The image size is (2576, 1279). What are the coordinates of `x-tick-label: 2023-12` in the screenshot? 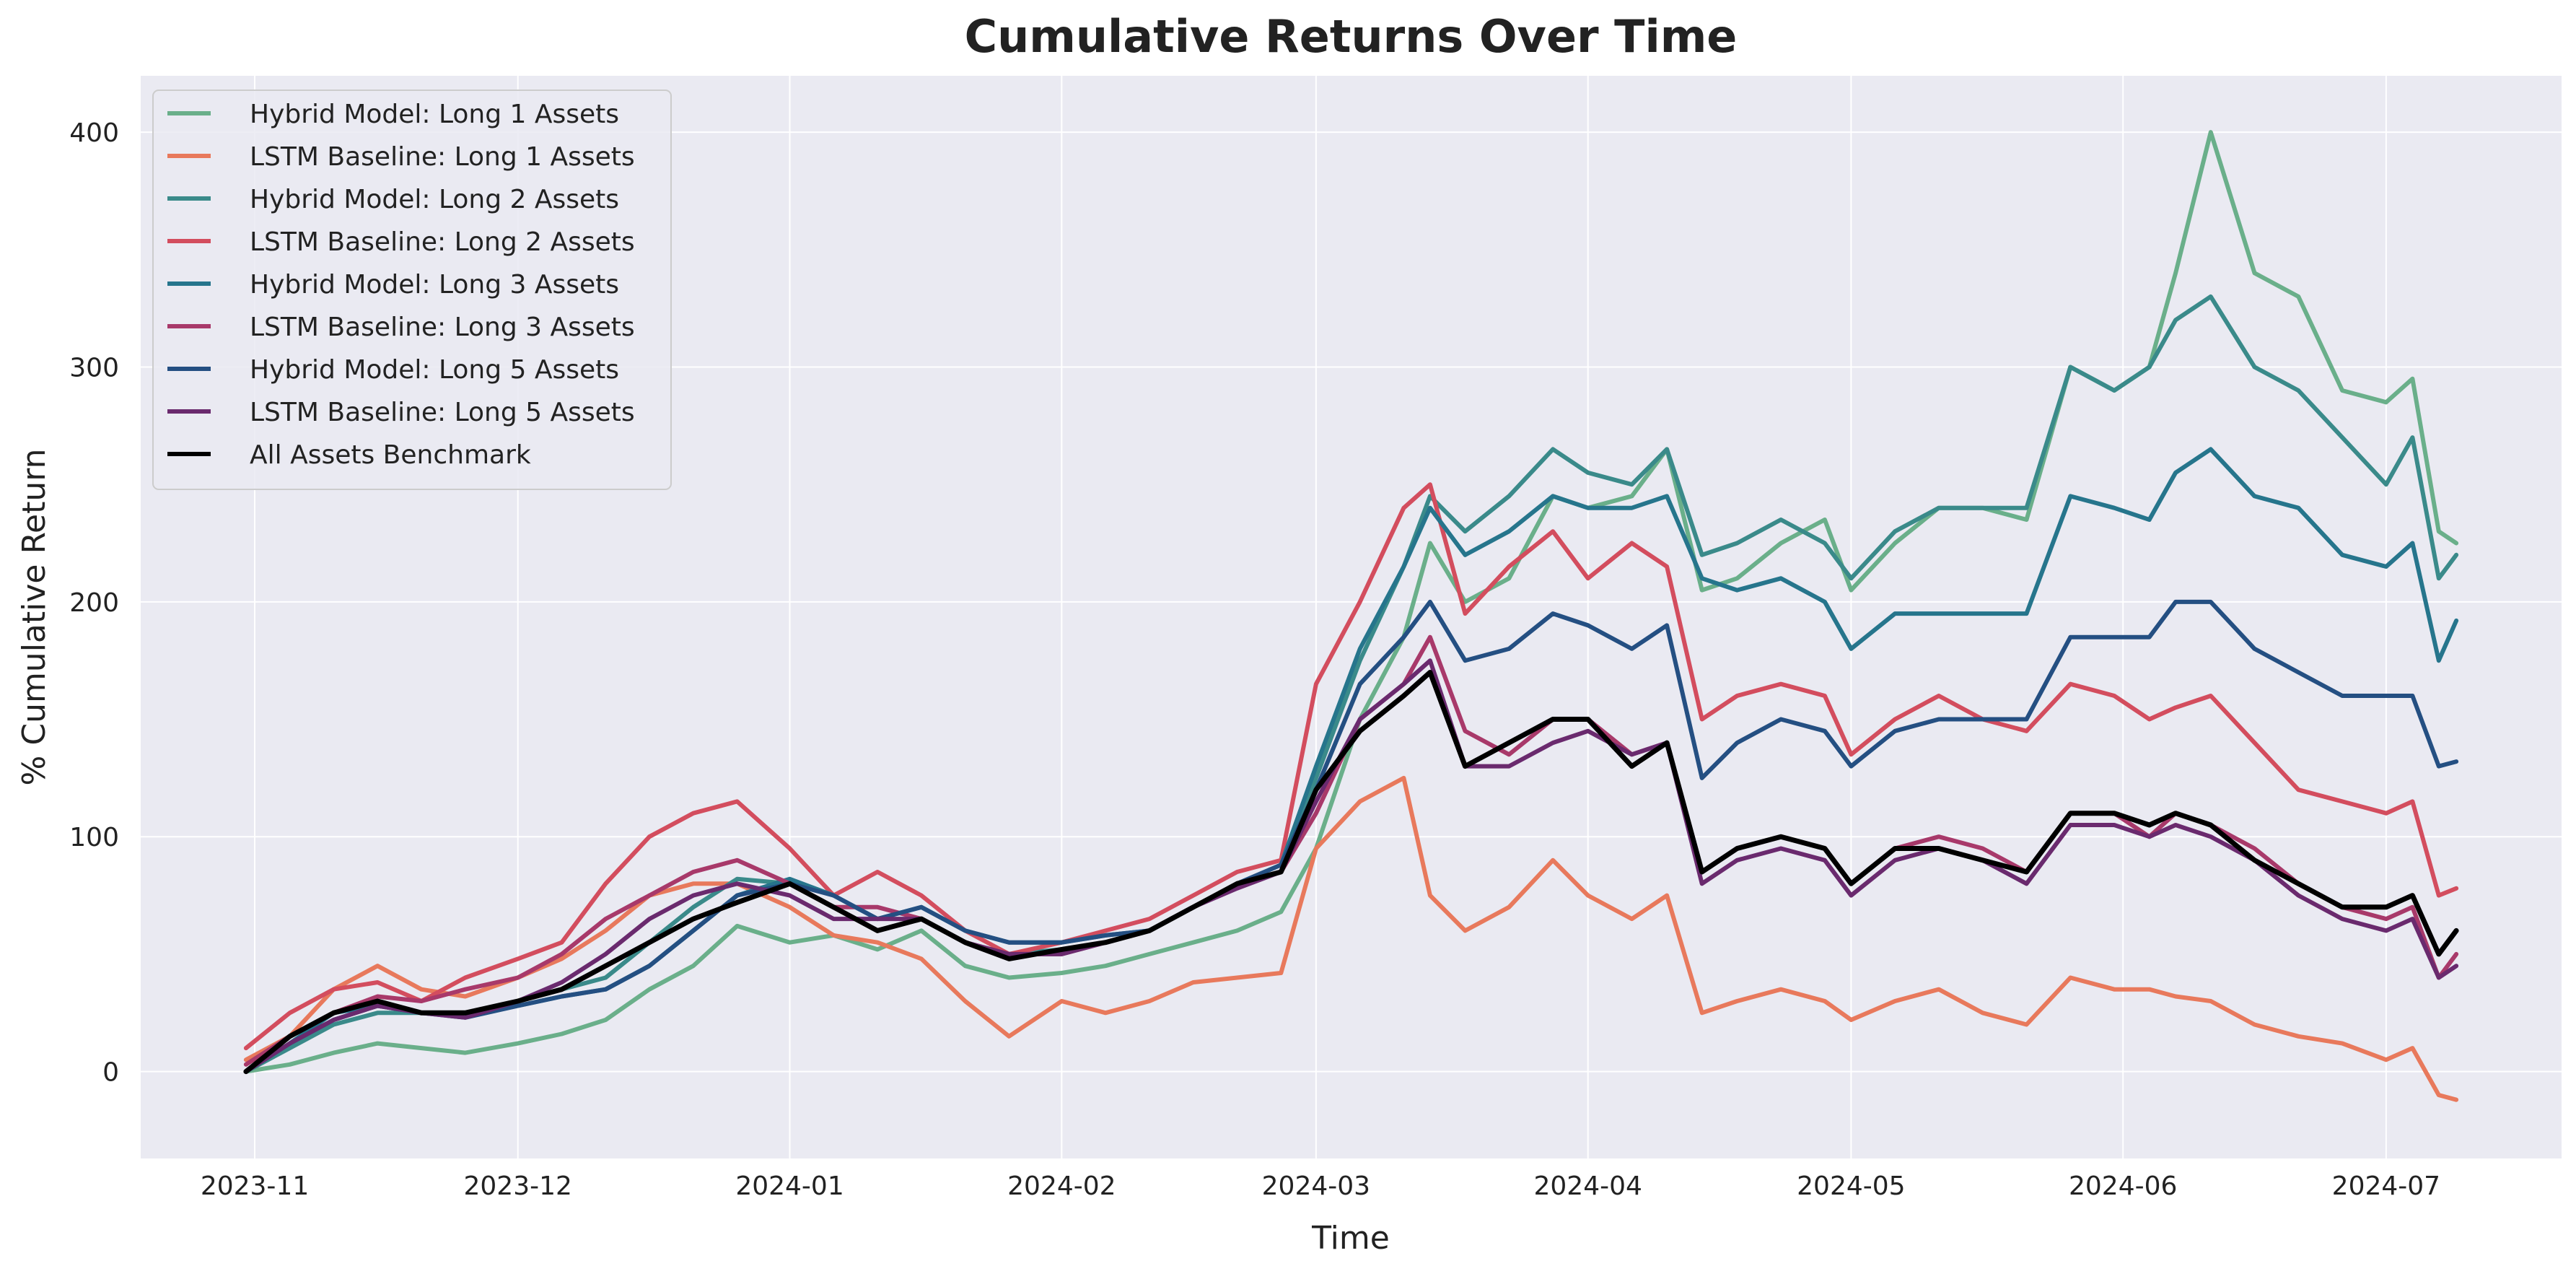 It's located at (517, 1186).